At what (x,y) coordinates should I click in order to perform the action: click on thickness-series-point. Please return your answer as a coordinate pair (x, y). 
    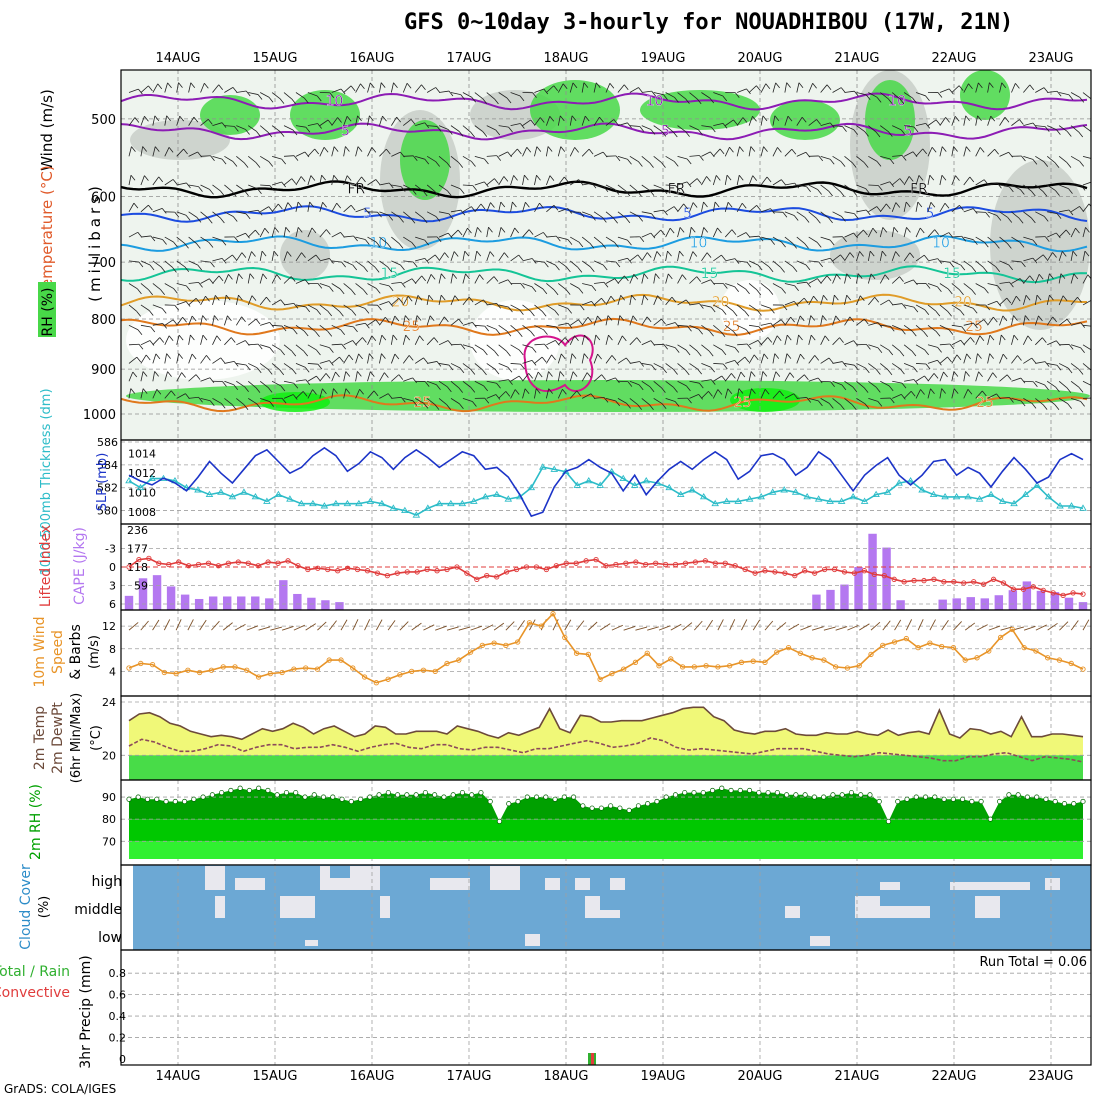
    Looking at the image, I should click on (703, 496).